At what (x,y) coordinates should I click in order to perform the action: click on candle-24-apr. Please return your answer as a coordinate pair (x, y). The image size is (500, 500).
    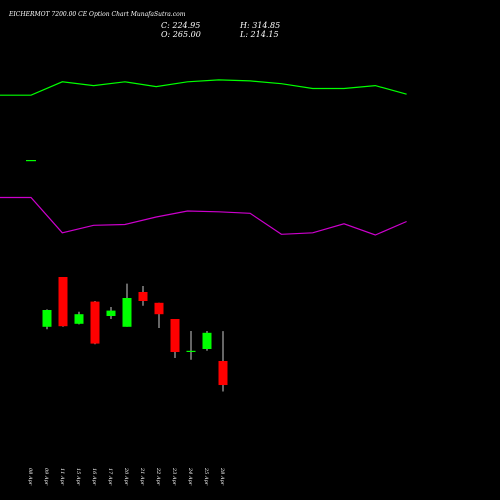
    Looking at the image, I should click on (191, 345).